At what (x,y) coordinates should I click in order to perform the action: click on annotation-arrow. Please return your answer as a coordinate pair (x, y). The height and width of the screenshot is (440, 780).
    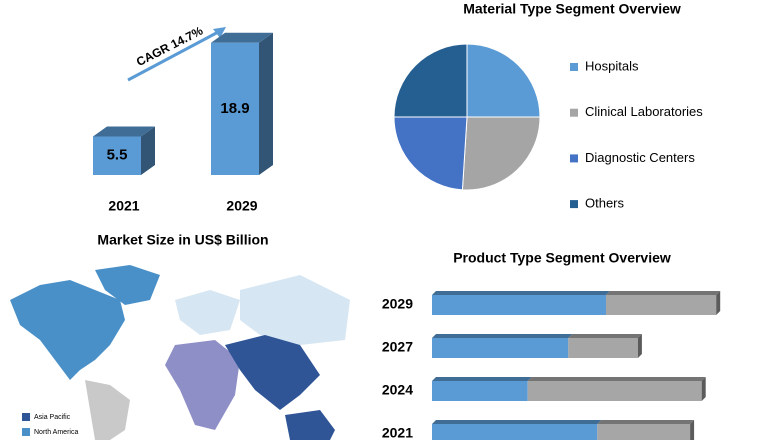
    Looking at the image, I should click on (175, 55).